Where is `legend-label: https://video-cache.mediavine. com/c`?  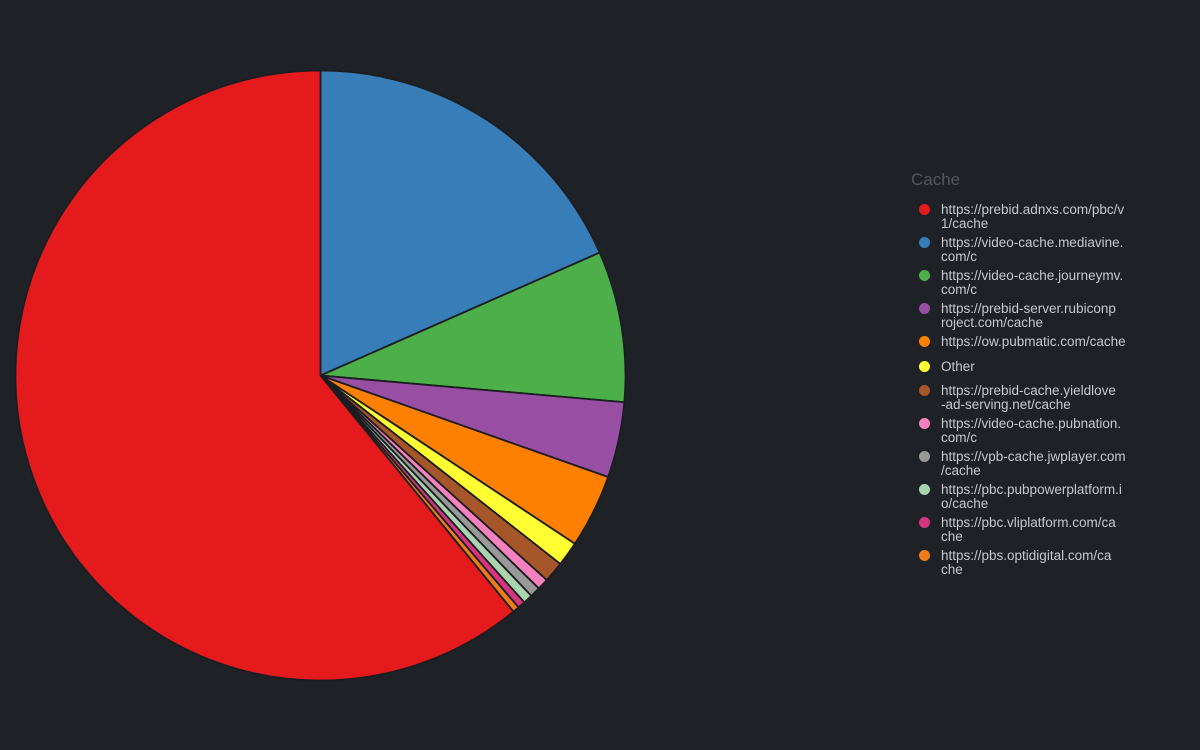 legend-label: https://video-cache.mediavine. com/c is located at coordinates (1032, 249).